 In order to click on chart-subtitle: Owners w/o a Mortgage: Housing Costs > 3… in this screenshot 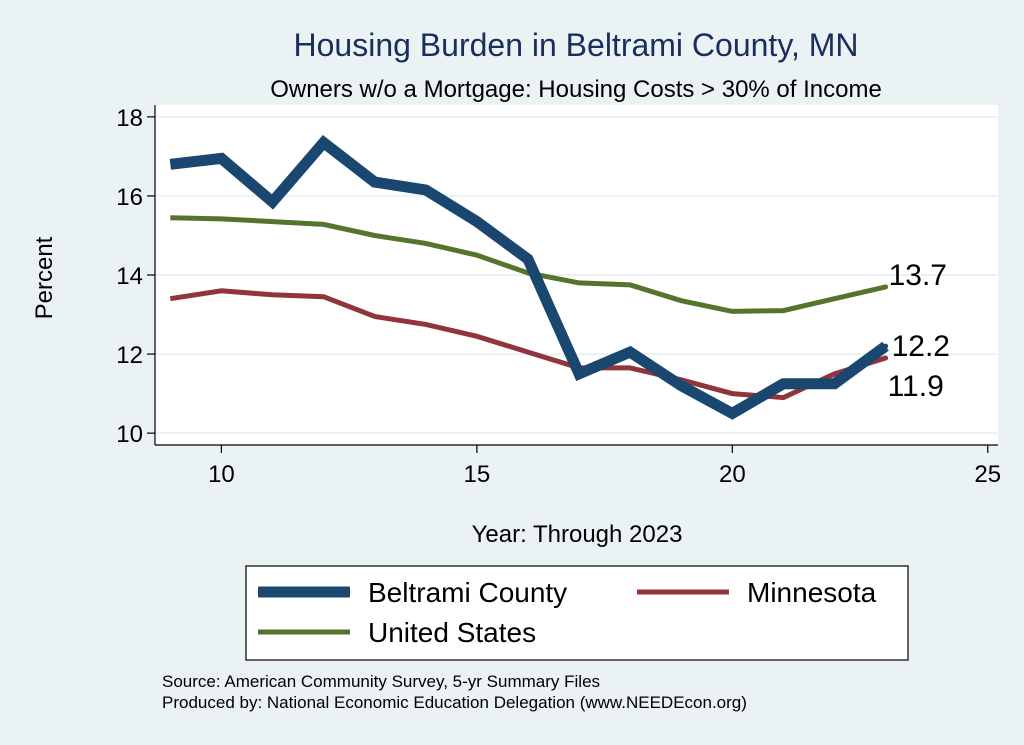, I will do `click(576, 89)`.